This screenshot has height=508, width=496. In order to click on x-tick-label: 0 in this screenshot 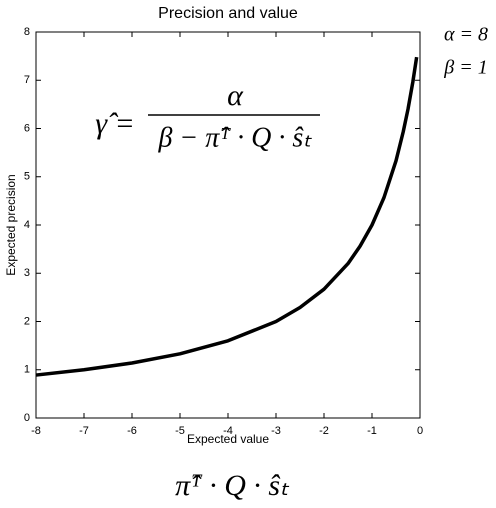, I will do `click(420, 431)`.